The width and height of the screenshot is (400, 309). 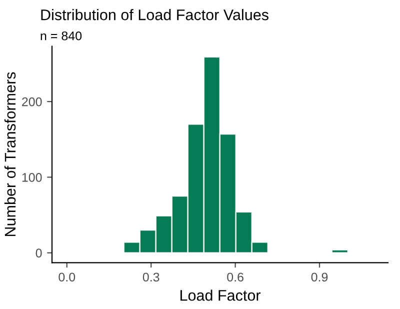 What do you see at coordinates (32, 177) in the screenshot?
I see `y-tick-label: 100` at bounding box center [32, 177].